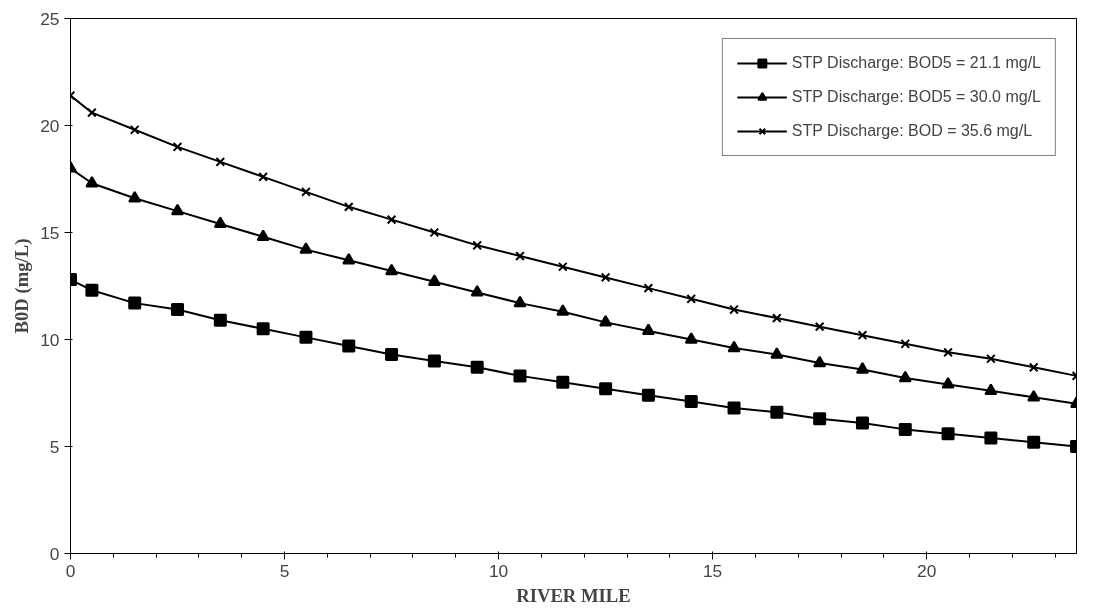 The image size is (1096, 613). Describe the element at coordinates (498, 570) in the screenshot. I see `x-tick-label: 10` at that location.